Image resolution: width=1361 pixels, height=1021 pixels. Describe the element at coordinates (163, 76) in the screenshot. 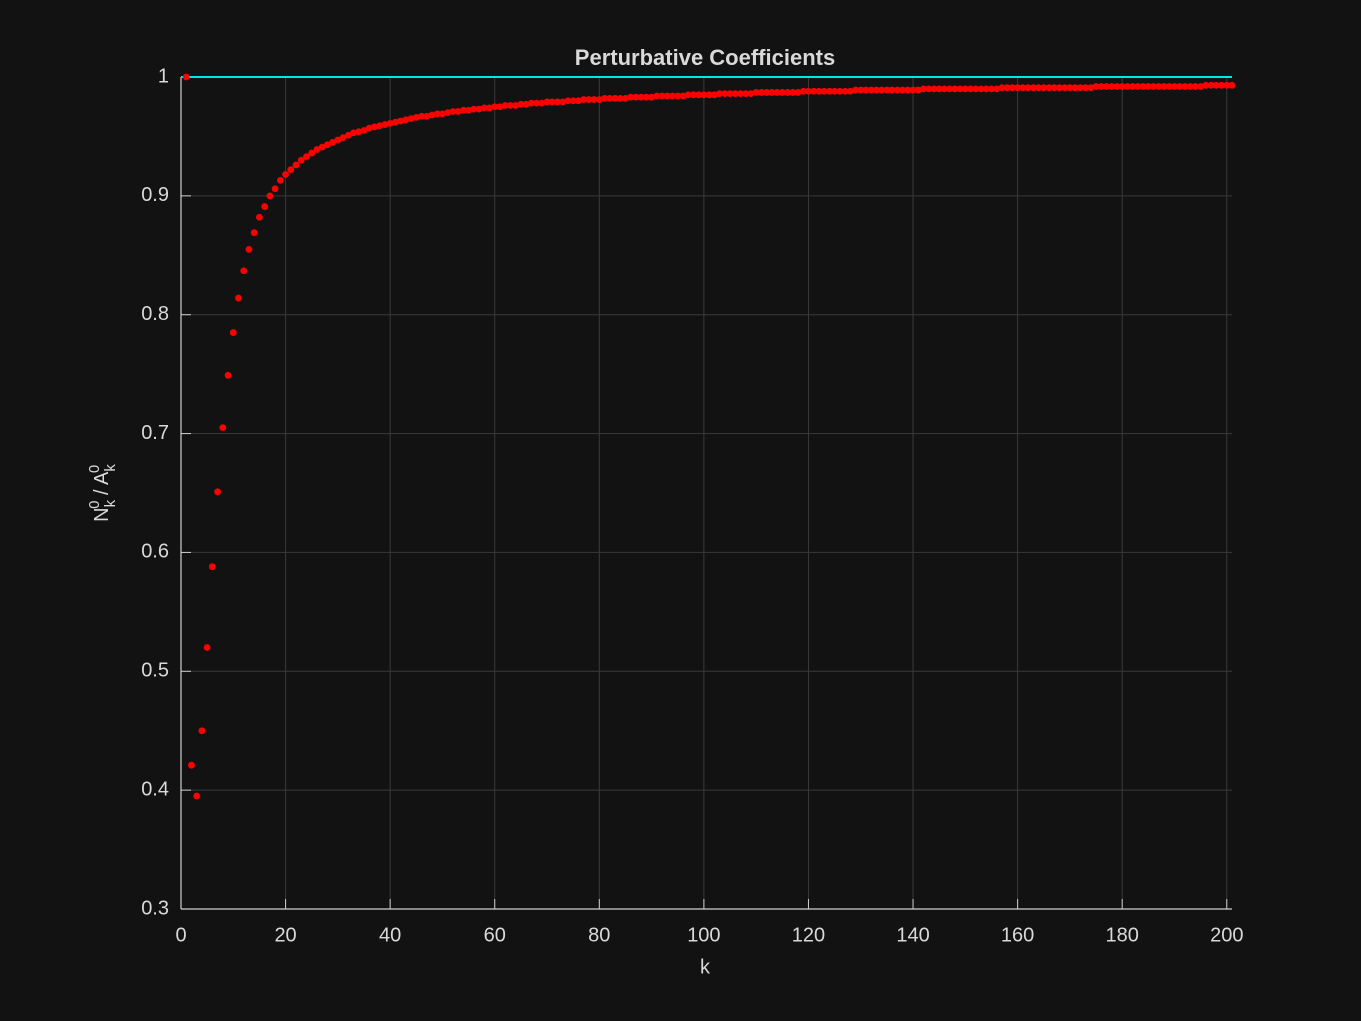

I see `y-tick-label: 1` at that location.